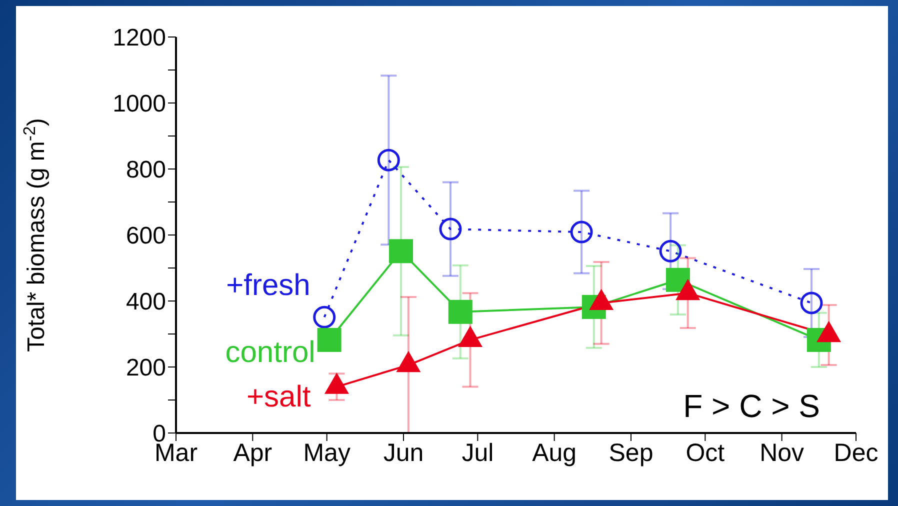  What do you see at coordinates (478, 452) in the screenshot?
I see `x-tick-label: Jul` at bounding box center [478, 452].